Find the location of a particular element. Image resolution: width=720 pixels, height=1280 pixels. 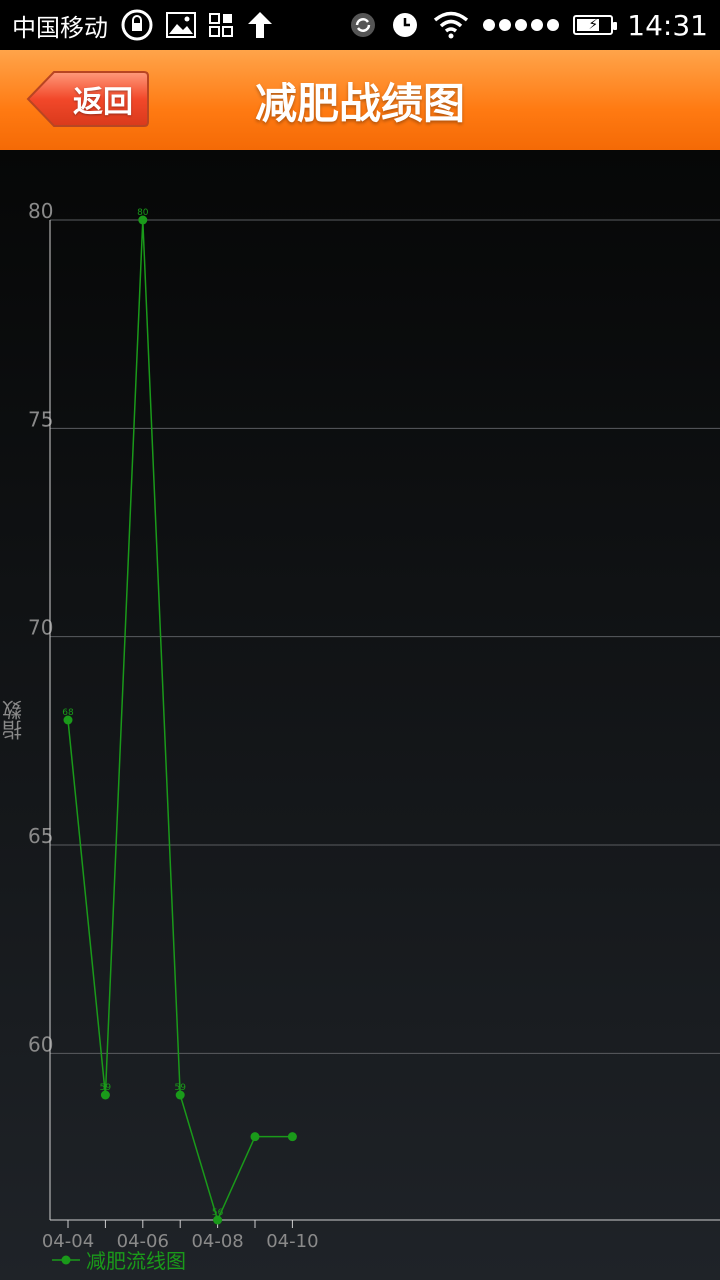

x-tick-label: 04-08 is located at coordinates (217, 1241).